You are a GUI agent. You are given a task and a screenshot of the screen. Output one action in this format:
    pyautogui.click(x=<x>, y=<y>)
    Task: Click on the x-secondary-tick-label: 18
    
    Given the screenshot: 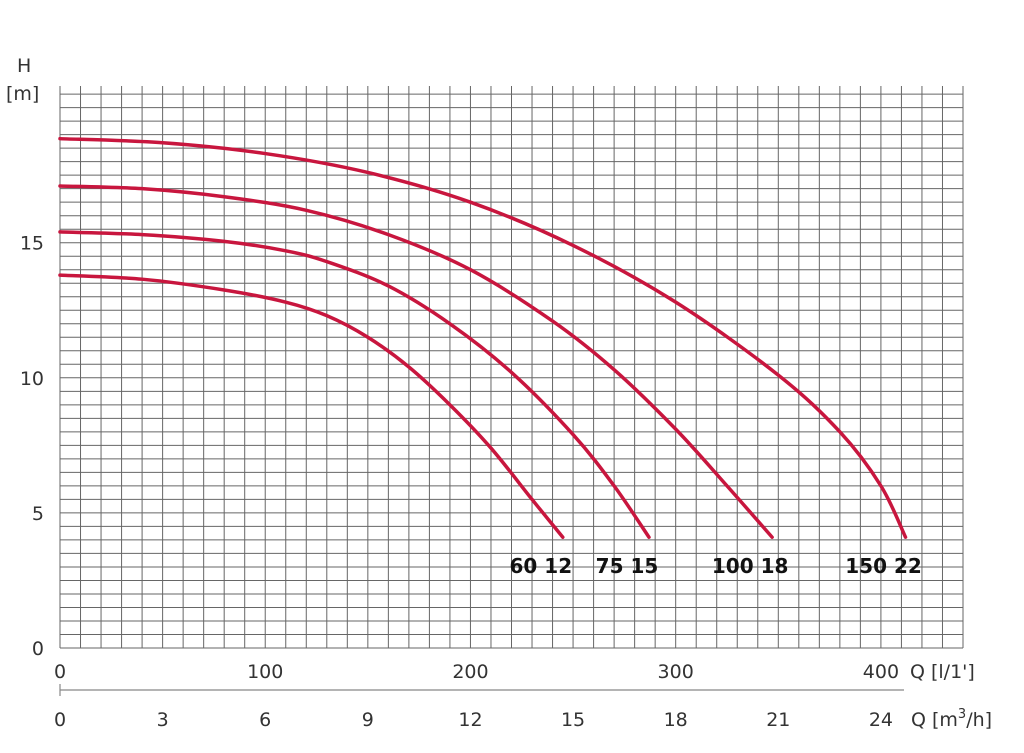 What is the action you would take?
    pyautogui.click(x=676, y=720)
    